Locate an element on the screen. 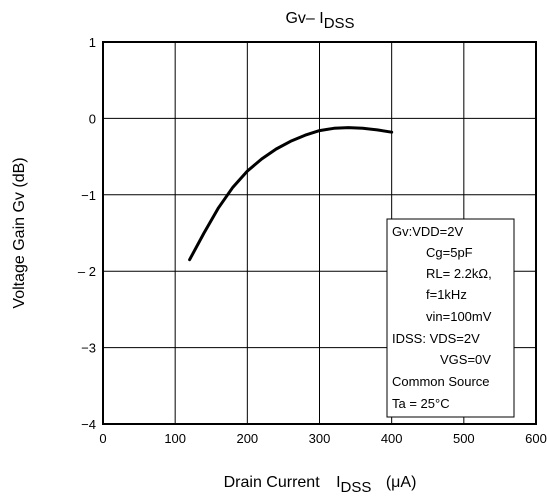  x-tick-label: 500 is located at coordinates (464, 438).